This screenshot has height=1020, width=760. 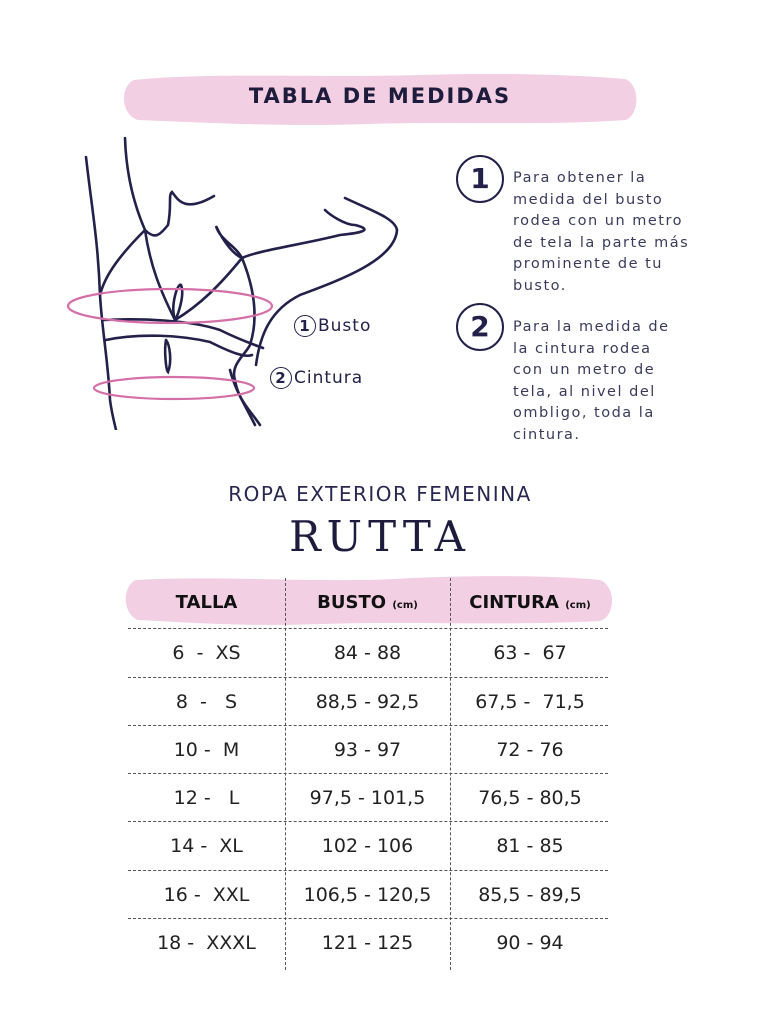 What do you see at coordinates (530, 798) in the screenshot?
I see `cintura-cell: 76,5 - 80,5` at bounding box center [530, 798].